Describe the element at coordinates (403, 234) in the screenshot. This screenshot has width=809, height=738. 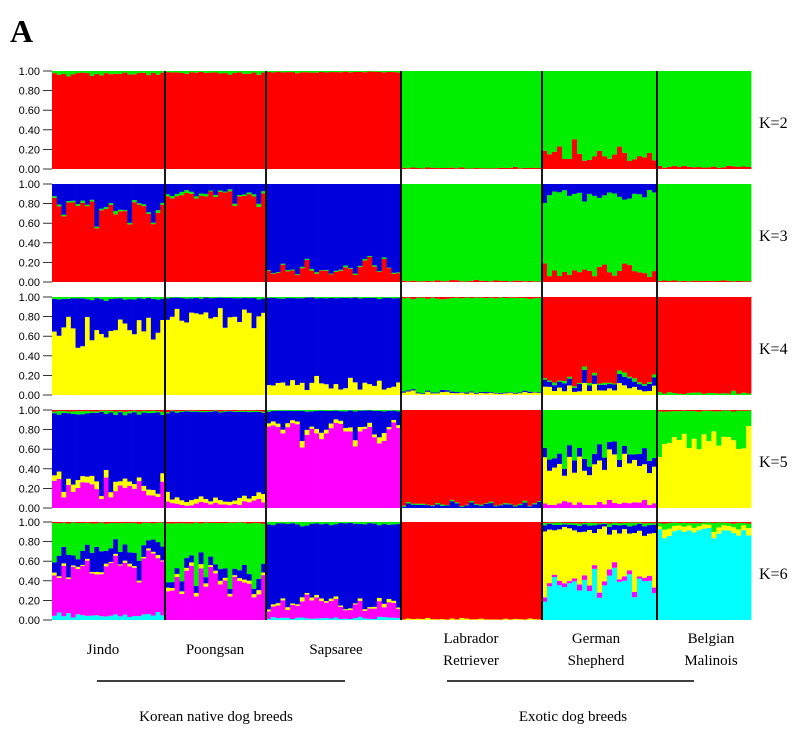
I see `panel-k-3: 0.000.200.400.600.801.00K=3` at that location.